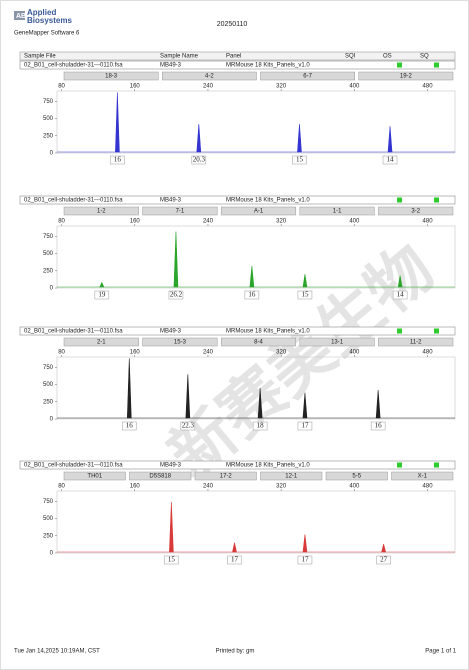 The image size is (469, 670). Describe the element at coordinates (171, 466) in the screenshot. I see `sample-name: MB49-3` at that location.